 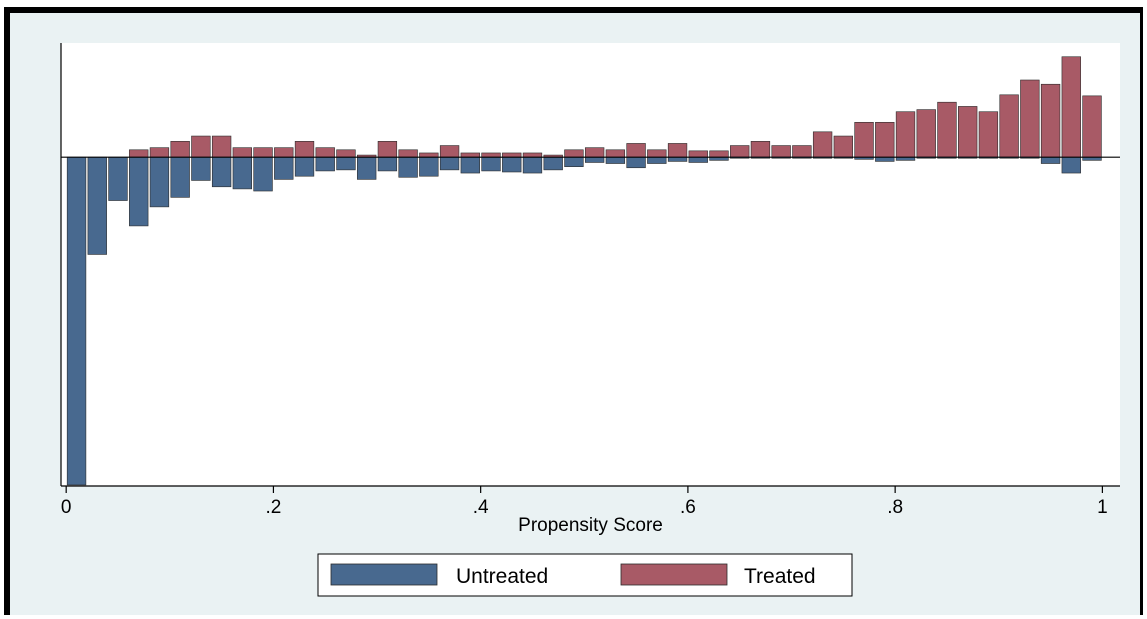 What do you see at coordinates (674, 574) in the screenshot?
I see `legend-swatch-treated` at bounding box center [674, 574].